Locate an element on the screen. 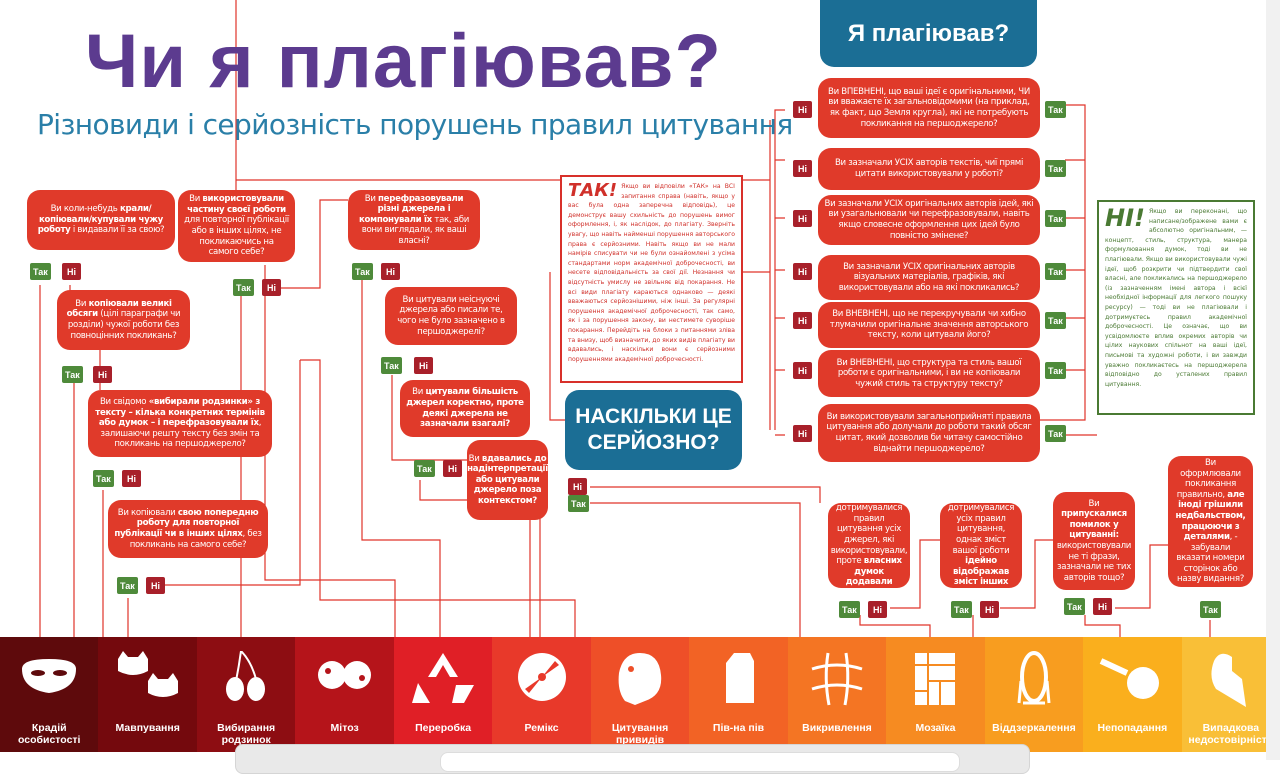 Image resolution: width=1280 pixels, height=774 pixels. disc-icon is located at coordinates (541, 677).